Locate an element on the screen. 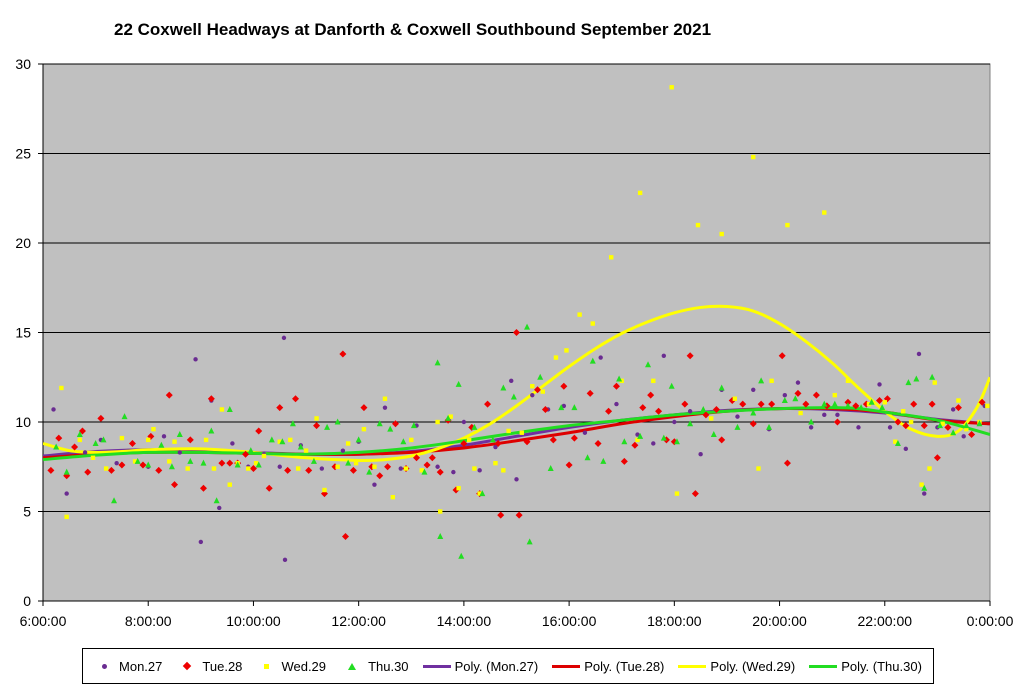 Image resolution: width=1024 pixels, height=695 pixels. line-swatch-icon is located at coordinates (692, 666).